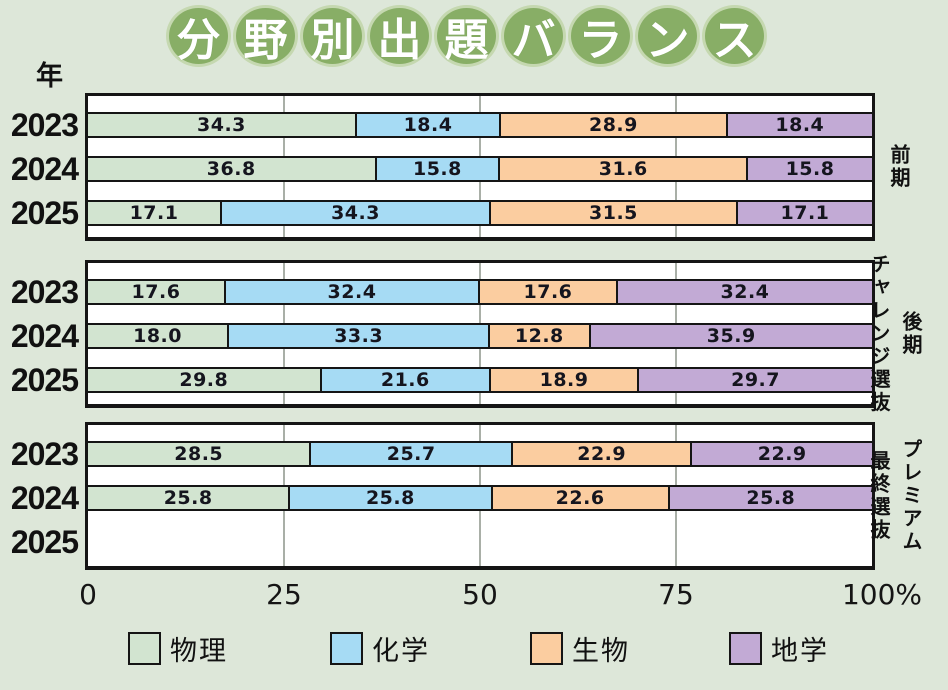  I want to click on bar-row: 29.8 21.6 18.9 29.7, so click(480, 380).